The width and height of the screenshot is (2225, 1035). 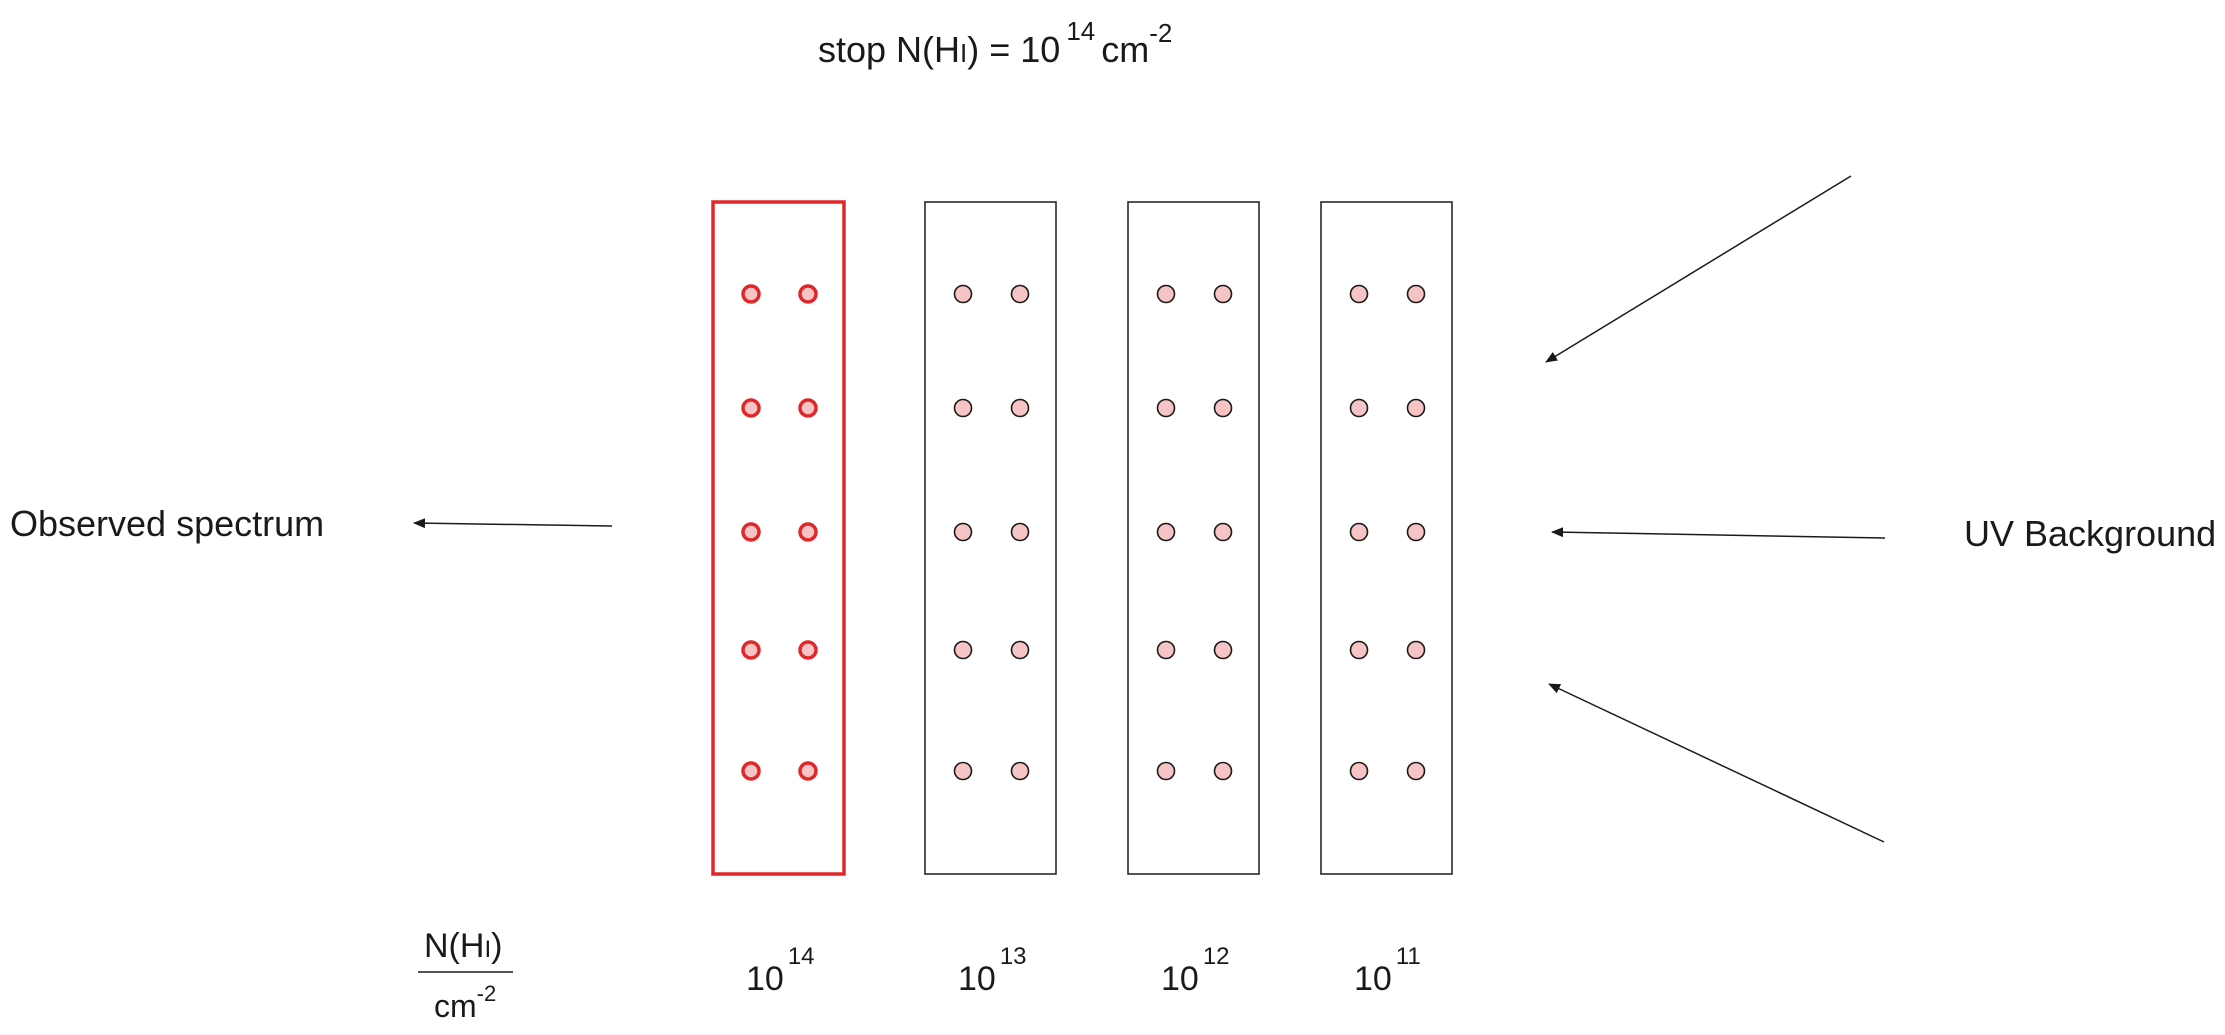 I want to click on observed-spectrum-label: Observed spectrum, so click(x=167, y=523).